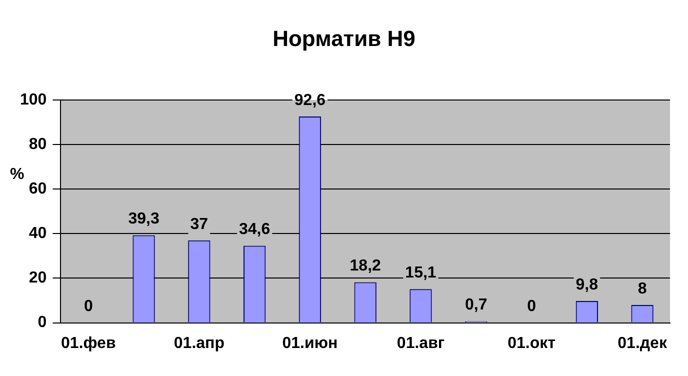  What do you see at coordinates (476, 305) in the screenshot?
I see `data-label: 0,7` at bounding box center [476, 305].